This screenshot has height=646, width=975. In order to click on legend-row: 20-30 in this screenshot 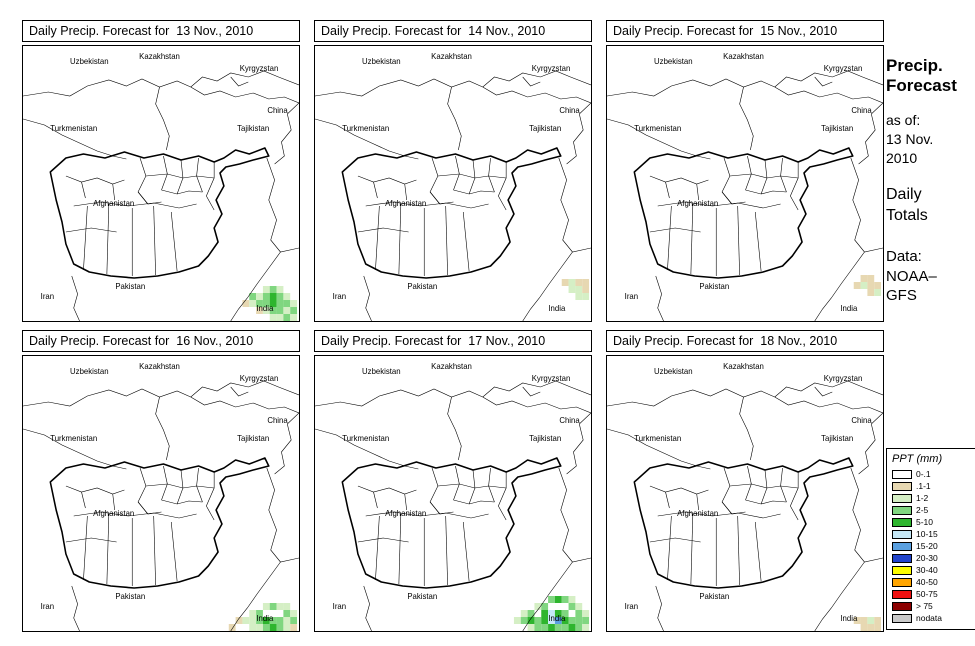, I will do `click(932, 558)`.